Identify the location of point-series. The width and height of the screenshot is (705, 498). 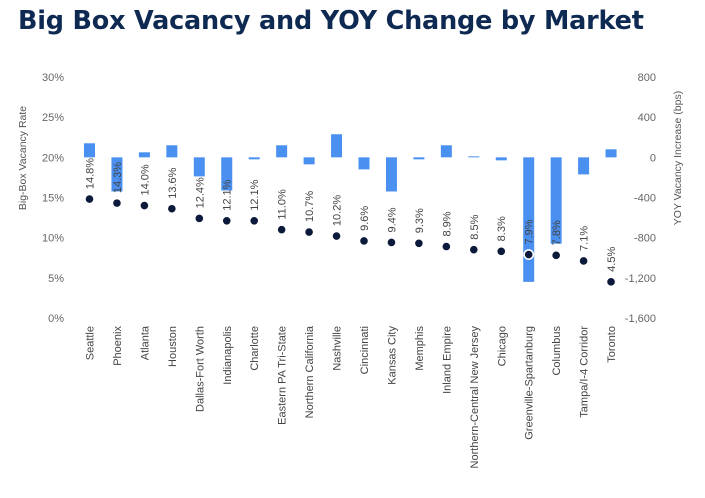
(350, 240).